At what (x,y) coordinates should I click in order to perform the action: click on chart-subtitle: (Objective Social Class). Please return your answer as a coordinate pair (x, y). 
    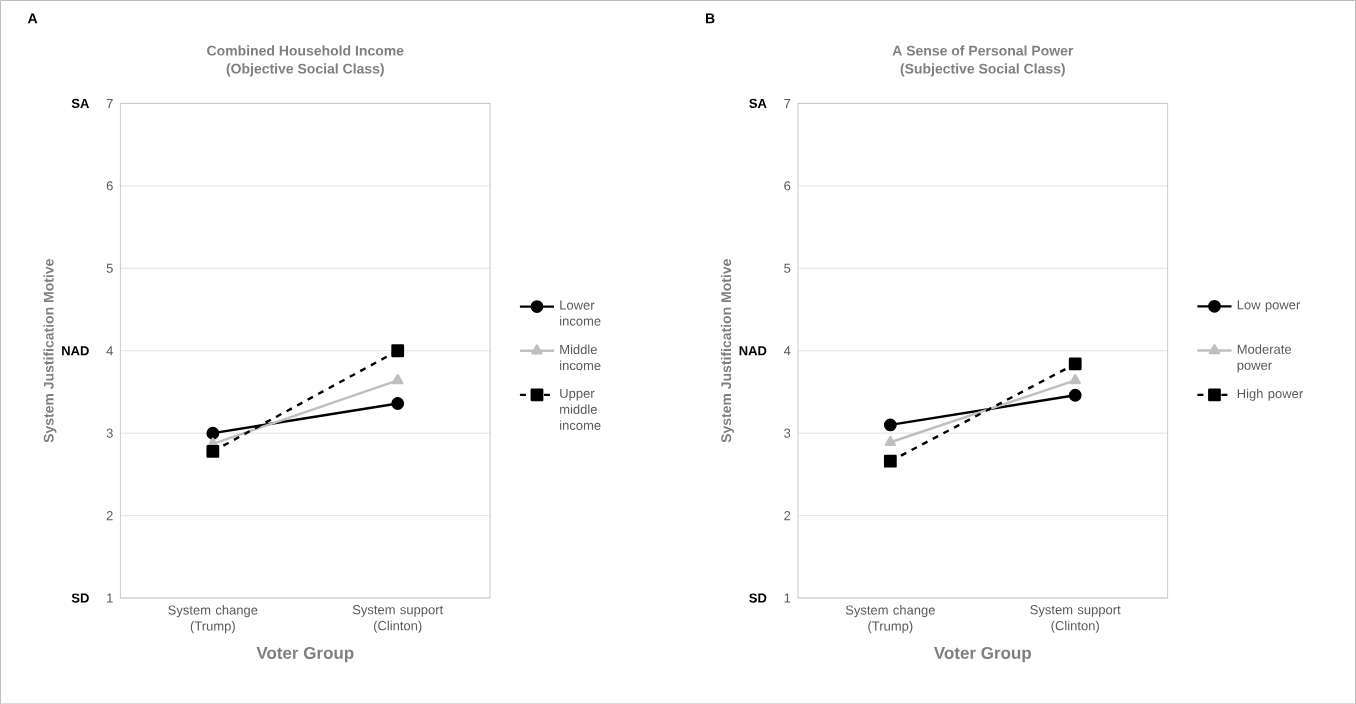
    Looking at the image, I should click on (305, 70).